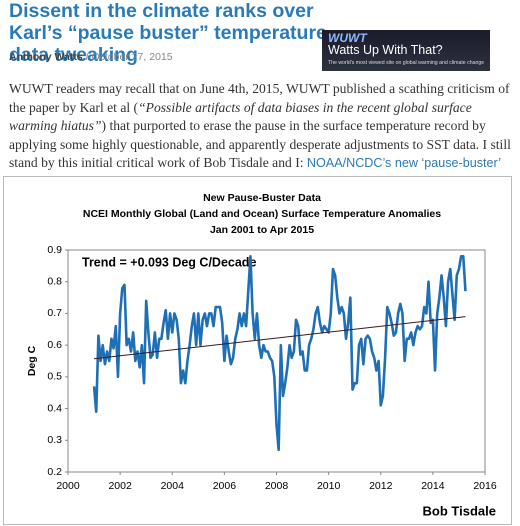 The width and height of the screenshot is (520, 526). What do you see at coordinates (120, 486) in the screenshot?
I see `x-tick-label: 2002` at bounding box center [120, 486].